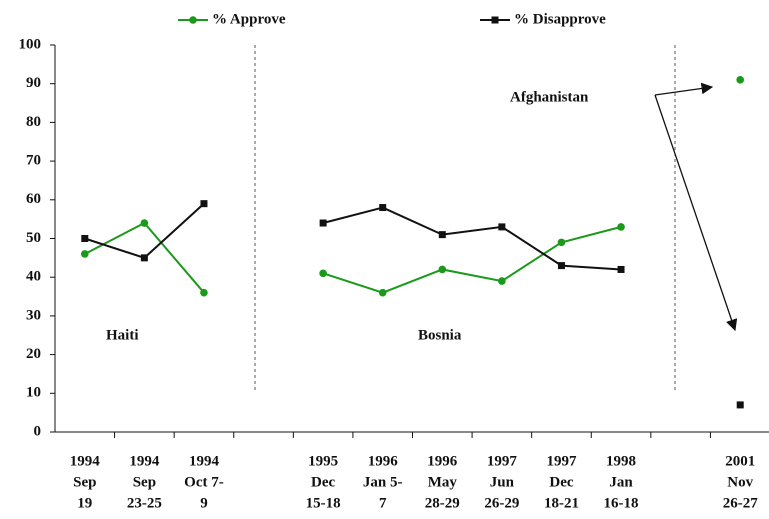 Image resolution: width=769 pixels, height=519 pixels. What do you see at coordinates (33, 393) in the screenshot?
I see `y-tick-label: 10` at bounding box center [33, 393].